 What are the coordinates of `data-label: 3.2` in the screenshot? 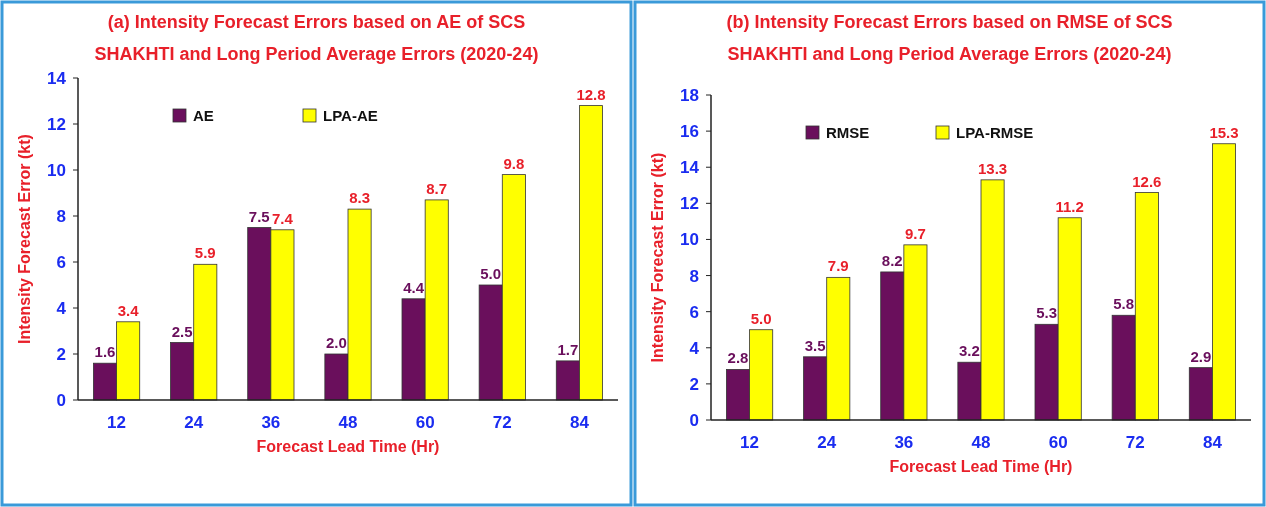 It's located at (969, 351).